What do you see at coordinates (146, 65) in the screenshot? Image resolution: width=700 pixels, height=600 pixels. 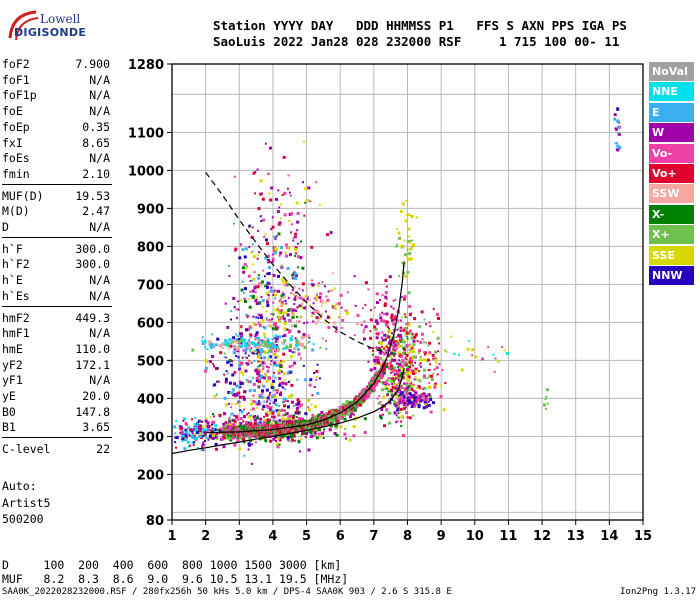 I see `y-tick-label: 1280` at bounding box center [146, 65].